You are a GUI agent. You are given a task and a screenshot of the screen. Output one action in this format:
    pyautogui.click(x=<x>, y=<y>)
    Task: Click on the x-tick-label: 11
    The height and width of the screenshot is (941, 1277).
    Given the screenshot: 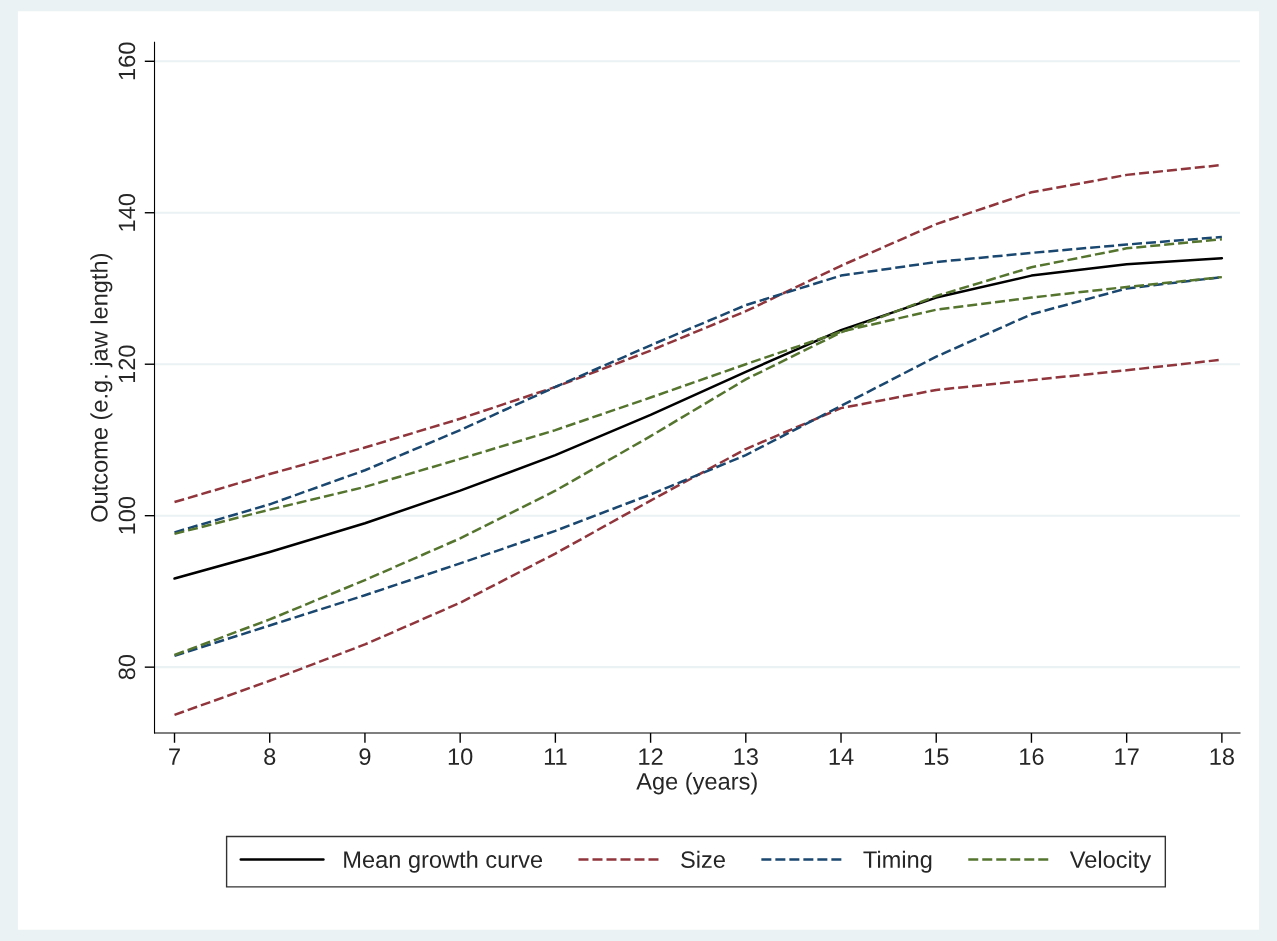 What is the action you would take?
    pyautogui.click(x=555, y=756)
    